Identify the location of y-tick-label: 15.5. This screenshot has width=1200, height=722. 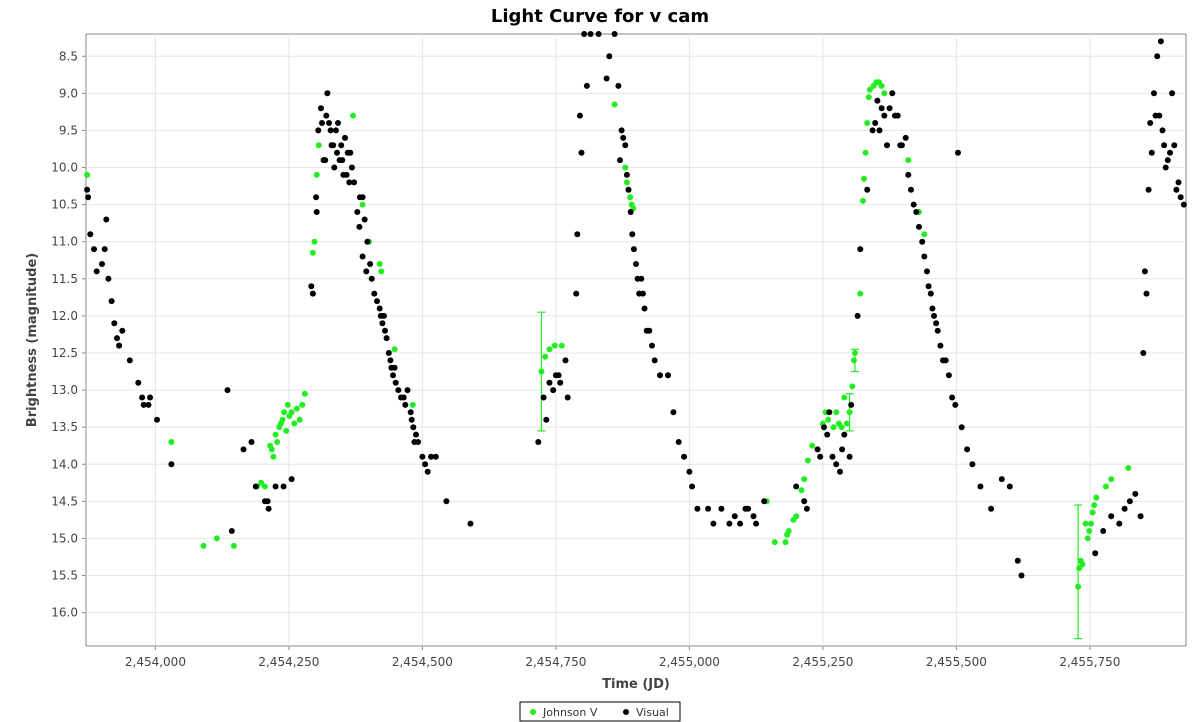
(64, 576).